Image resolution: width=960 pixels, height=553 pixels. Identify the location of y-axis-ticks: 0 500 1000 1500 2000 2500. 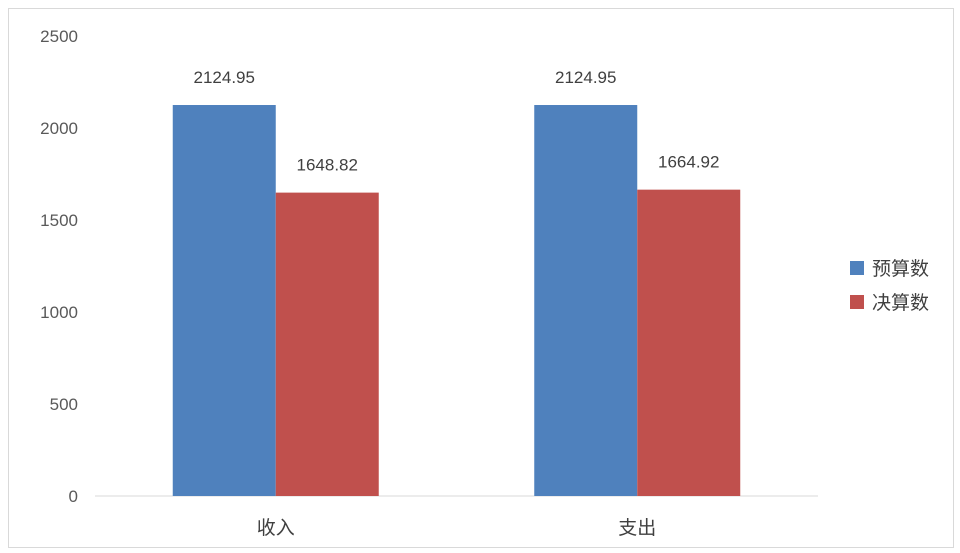
(59, 266).